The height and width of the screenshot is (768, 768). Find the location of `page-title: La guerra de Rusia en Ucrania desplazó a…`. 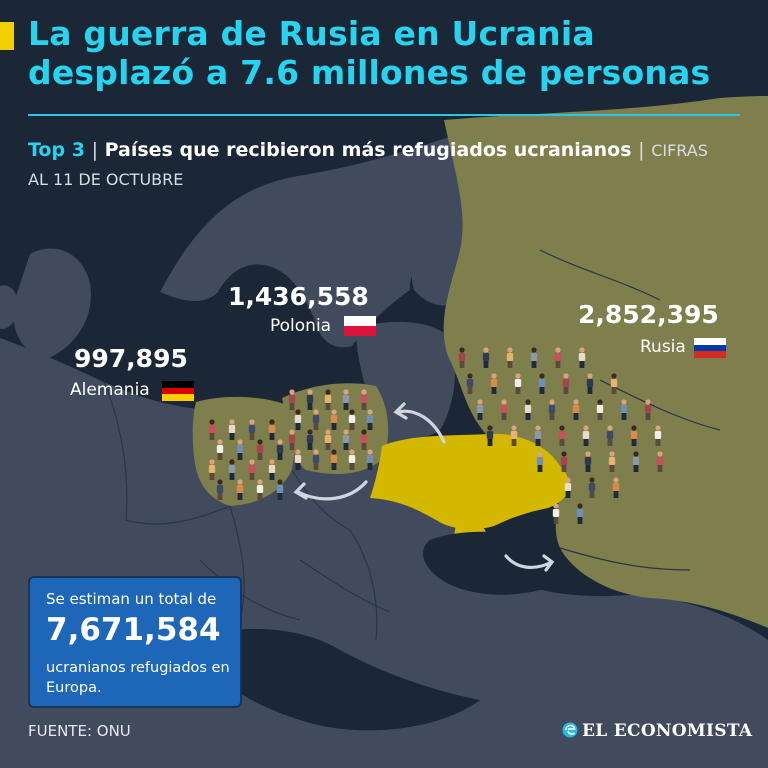

page-title: La guerra de Rusia en Ucrania desplazó a… is located at coordinates (393, 53).